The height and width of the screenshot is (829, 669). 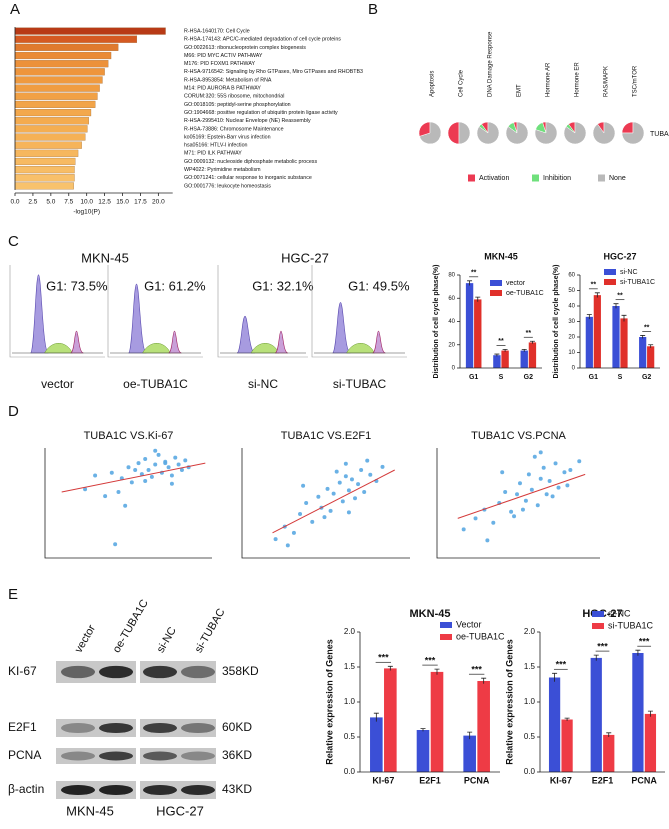 I want to click on x-tick-label: G2, so click(x=646, y=377).